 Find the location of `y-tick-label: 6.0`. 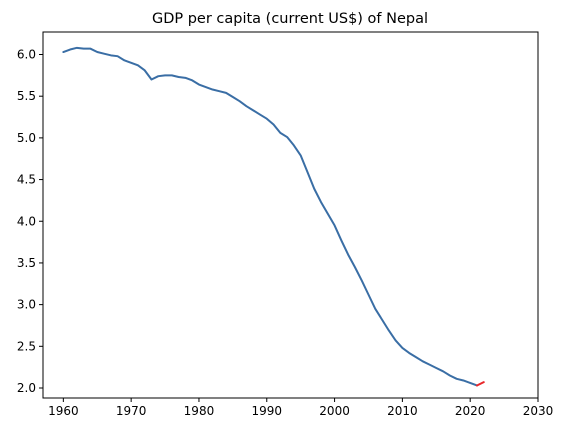

y-tick-label: 6.0 is located at coordinates (26, 55).